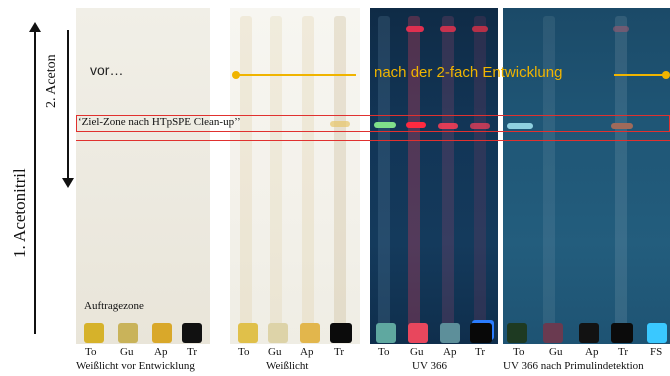 The image size is (670, 376). Describe the element at coordinates (68, 105) in the screenshot. I see `second-development-arrow` at that location.